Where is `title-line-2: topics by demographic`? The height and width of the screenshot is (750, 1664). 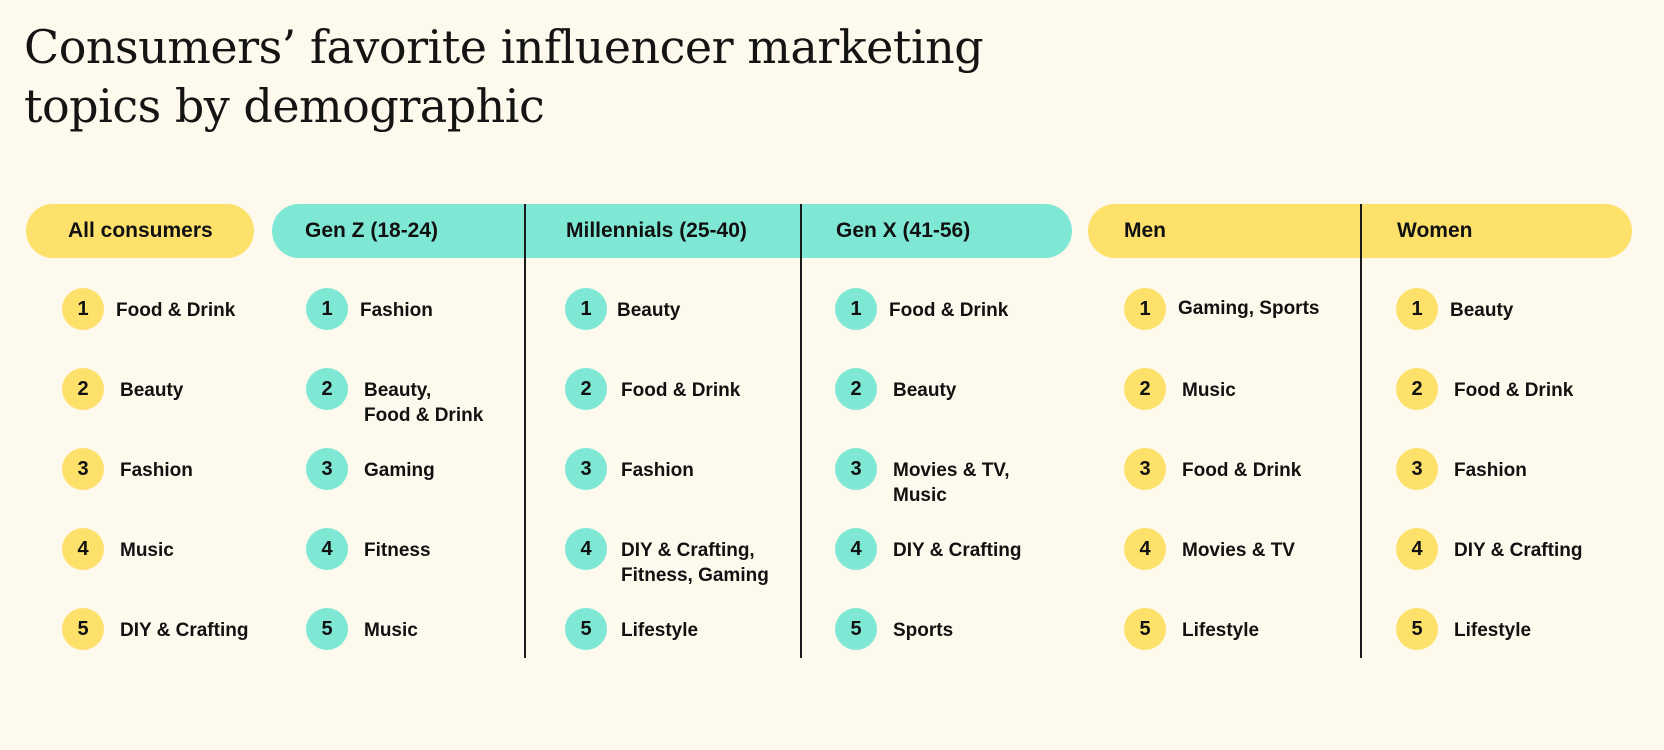
title-line-2: topics by demographic is located at coordinates (284, 106).